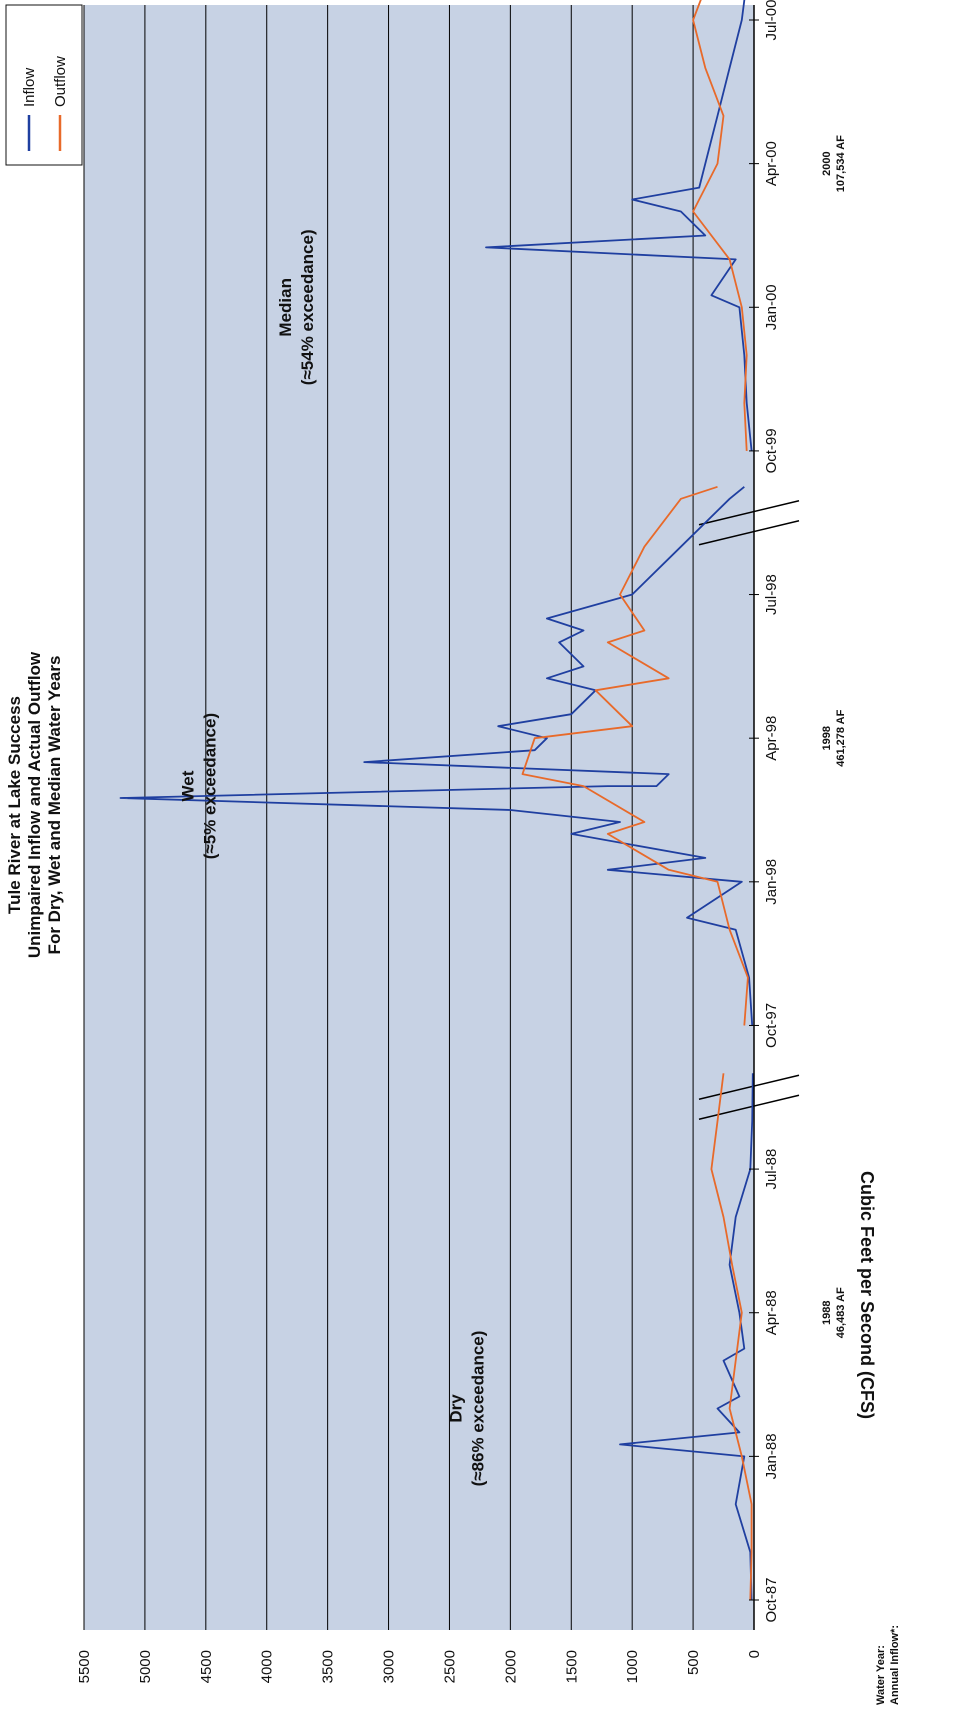 The width and height of the screenshot is (961, 1710). What do you see at coordinates (456, 1408) in the screenshot?
I see `annotation-label: Dry` at bounding box center [456, 1408].